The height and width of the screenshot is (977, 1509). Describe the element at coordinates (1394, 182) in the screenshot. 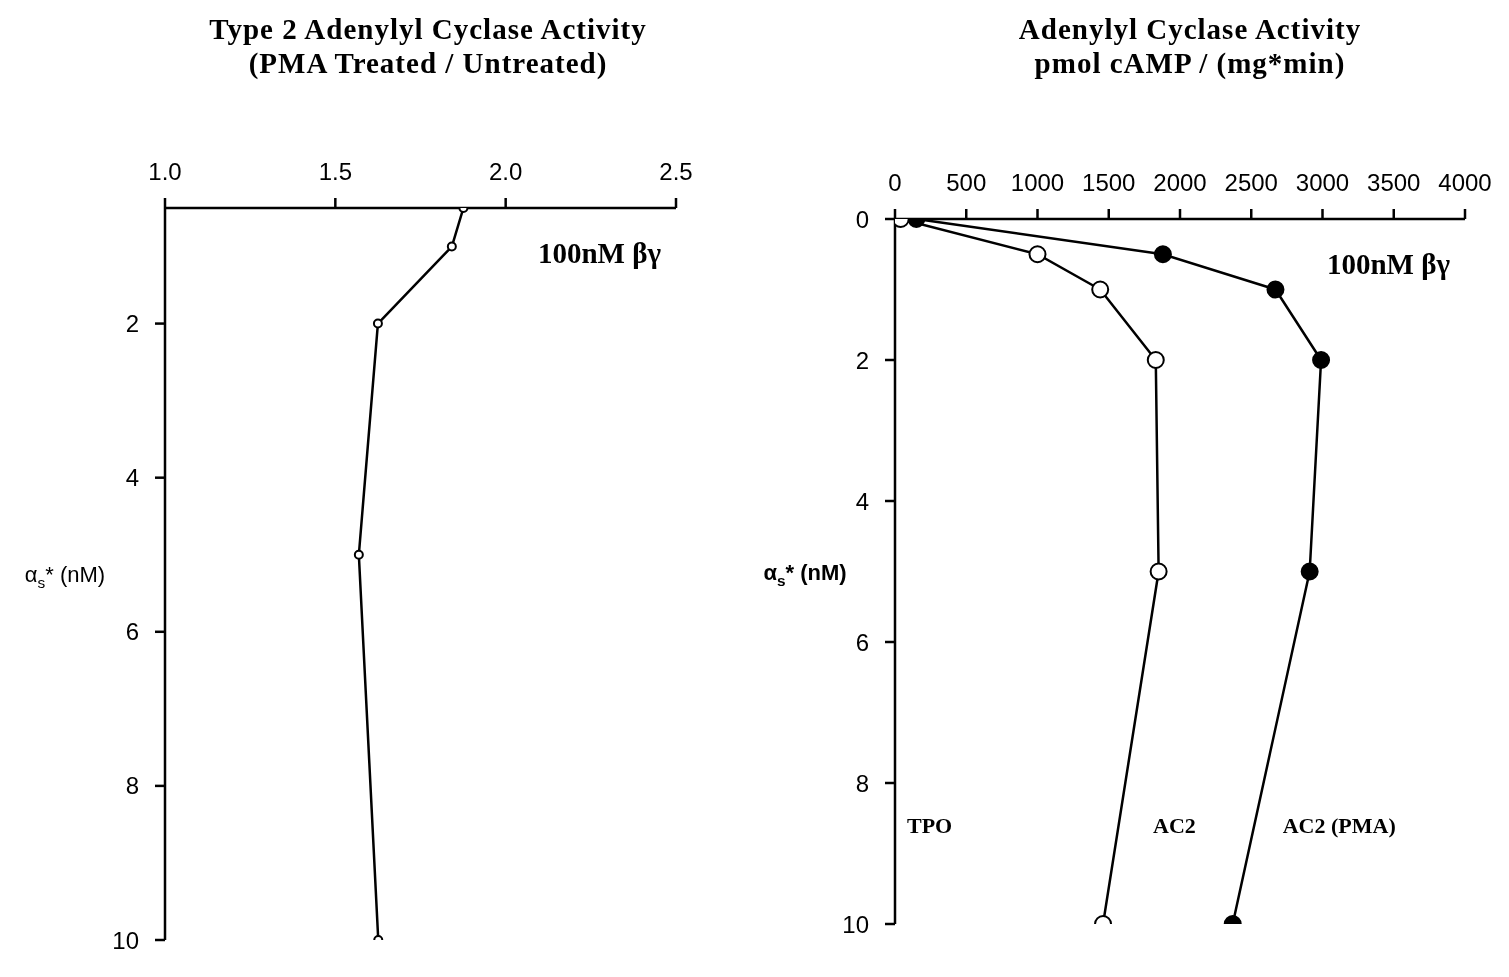

I see `x-tick-label: 3500` at that location.